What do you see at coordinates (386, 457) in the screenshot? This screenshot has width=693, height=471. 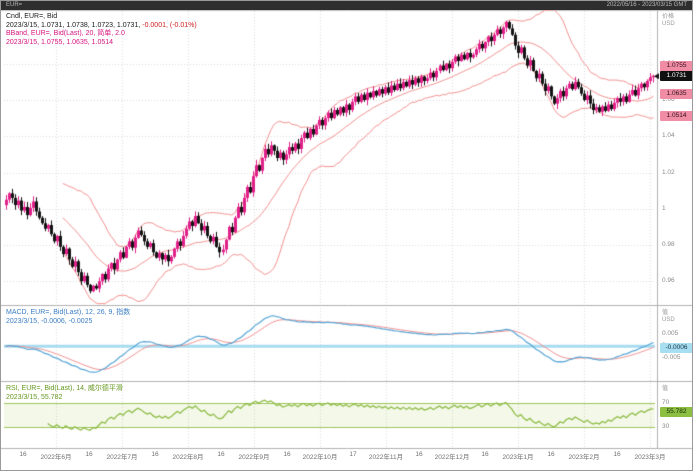 I see `time-axis-tick: 2022年11月` at bounding box center [386, 457].